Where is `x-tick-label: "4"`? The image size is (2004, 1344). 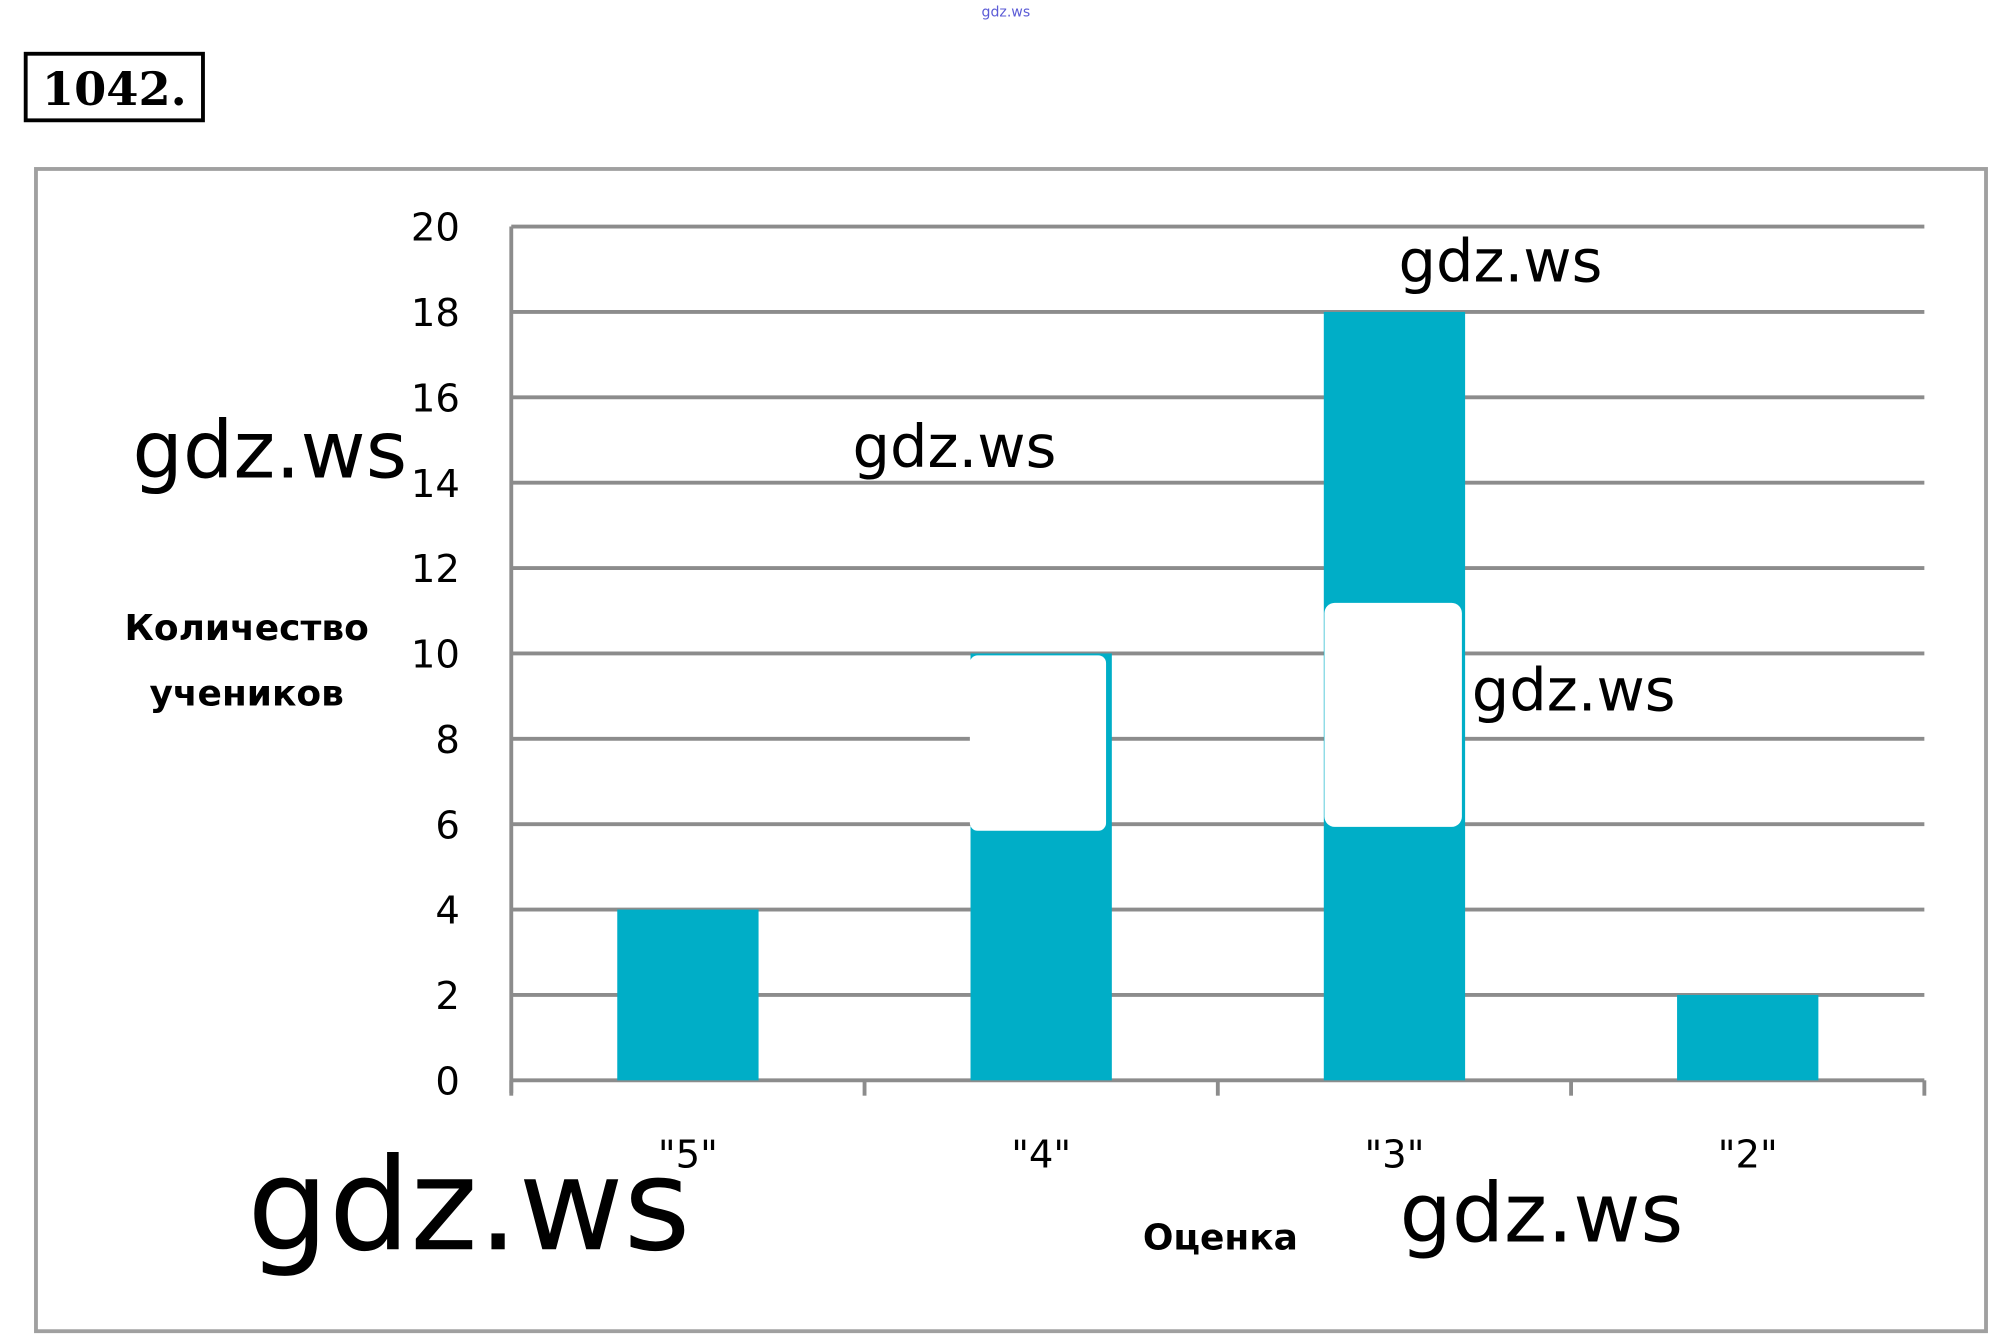 x-tick-label: "4" is located at coordinates (1041, 1154).